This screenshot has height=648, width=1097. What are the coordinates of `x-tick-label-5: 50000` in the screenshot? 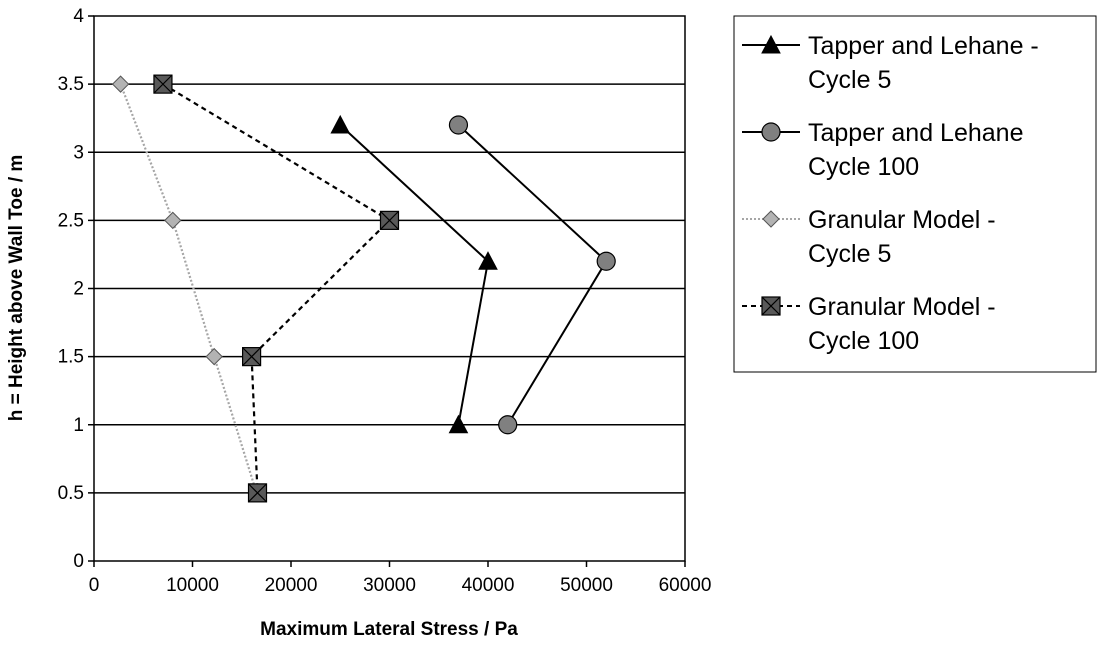 It's located at (586, 585).